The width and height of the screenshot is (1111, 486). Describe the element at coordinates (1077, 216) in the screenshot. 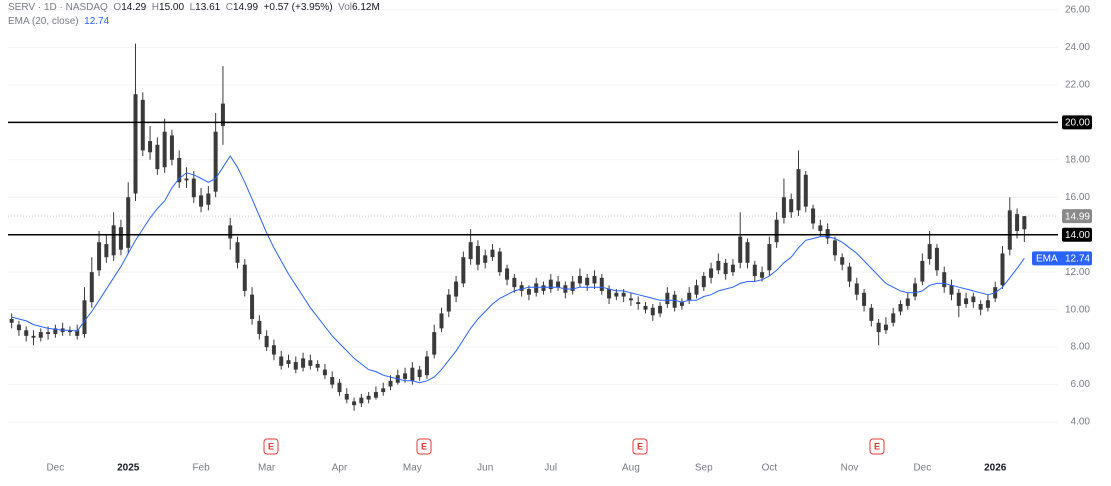

I see `last-price-label: 14.99` at that location.